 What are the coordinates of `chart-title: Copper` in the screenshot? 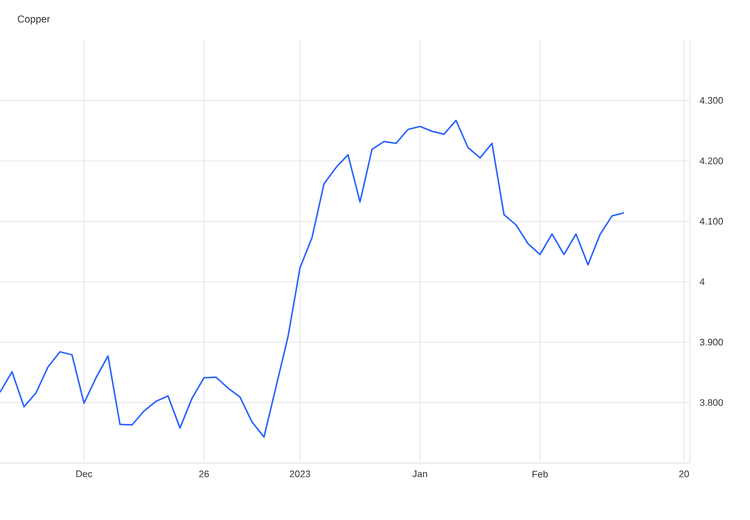 It's located at (34, 20).